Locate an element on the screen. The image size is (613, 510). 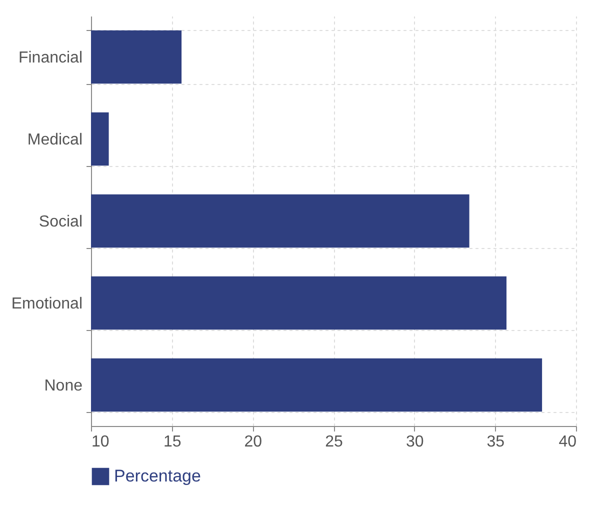
x-tick-label: 25 is located at coordinates (334, 442).